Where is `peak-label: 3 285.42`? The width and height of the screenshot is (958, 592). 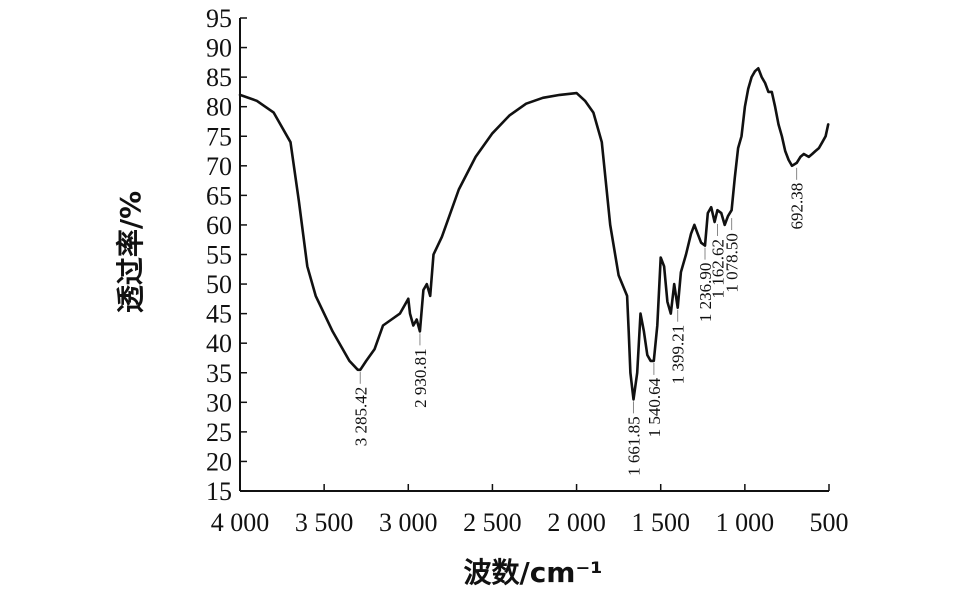
peak-label: 3 285.42 is located at coordinates (360, 417).